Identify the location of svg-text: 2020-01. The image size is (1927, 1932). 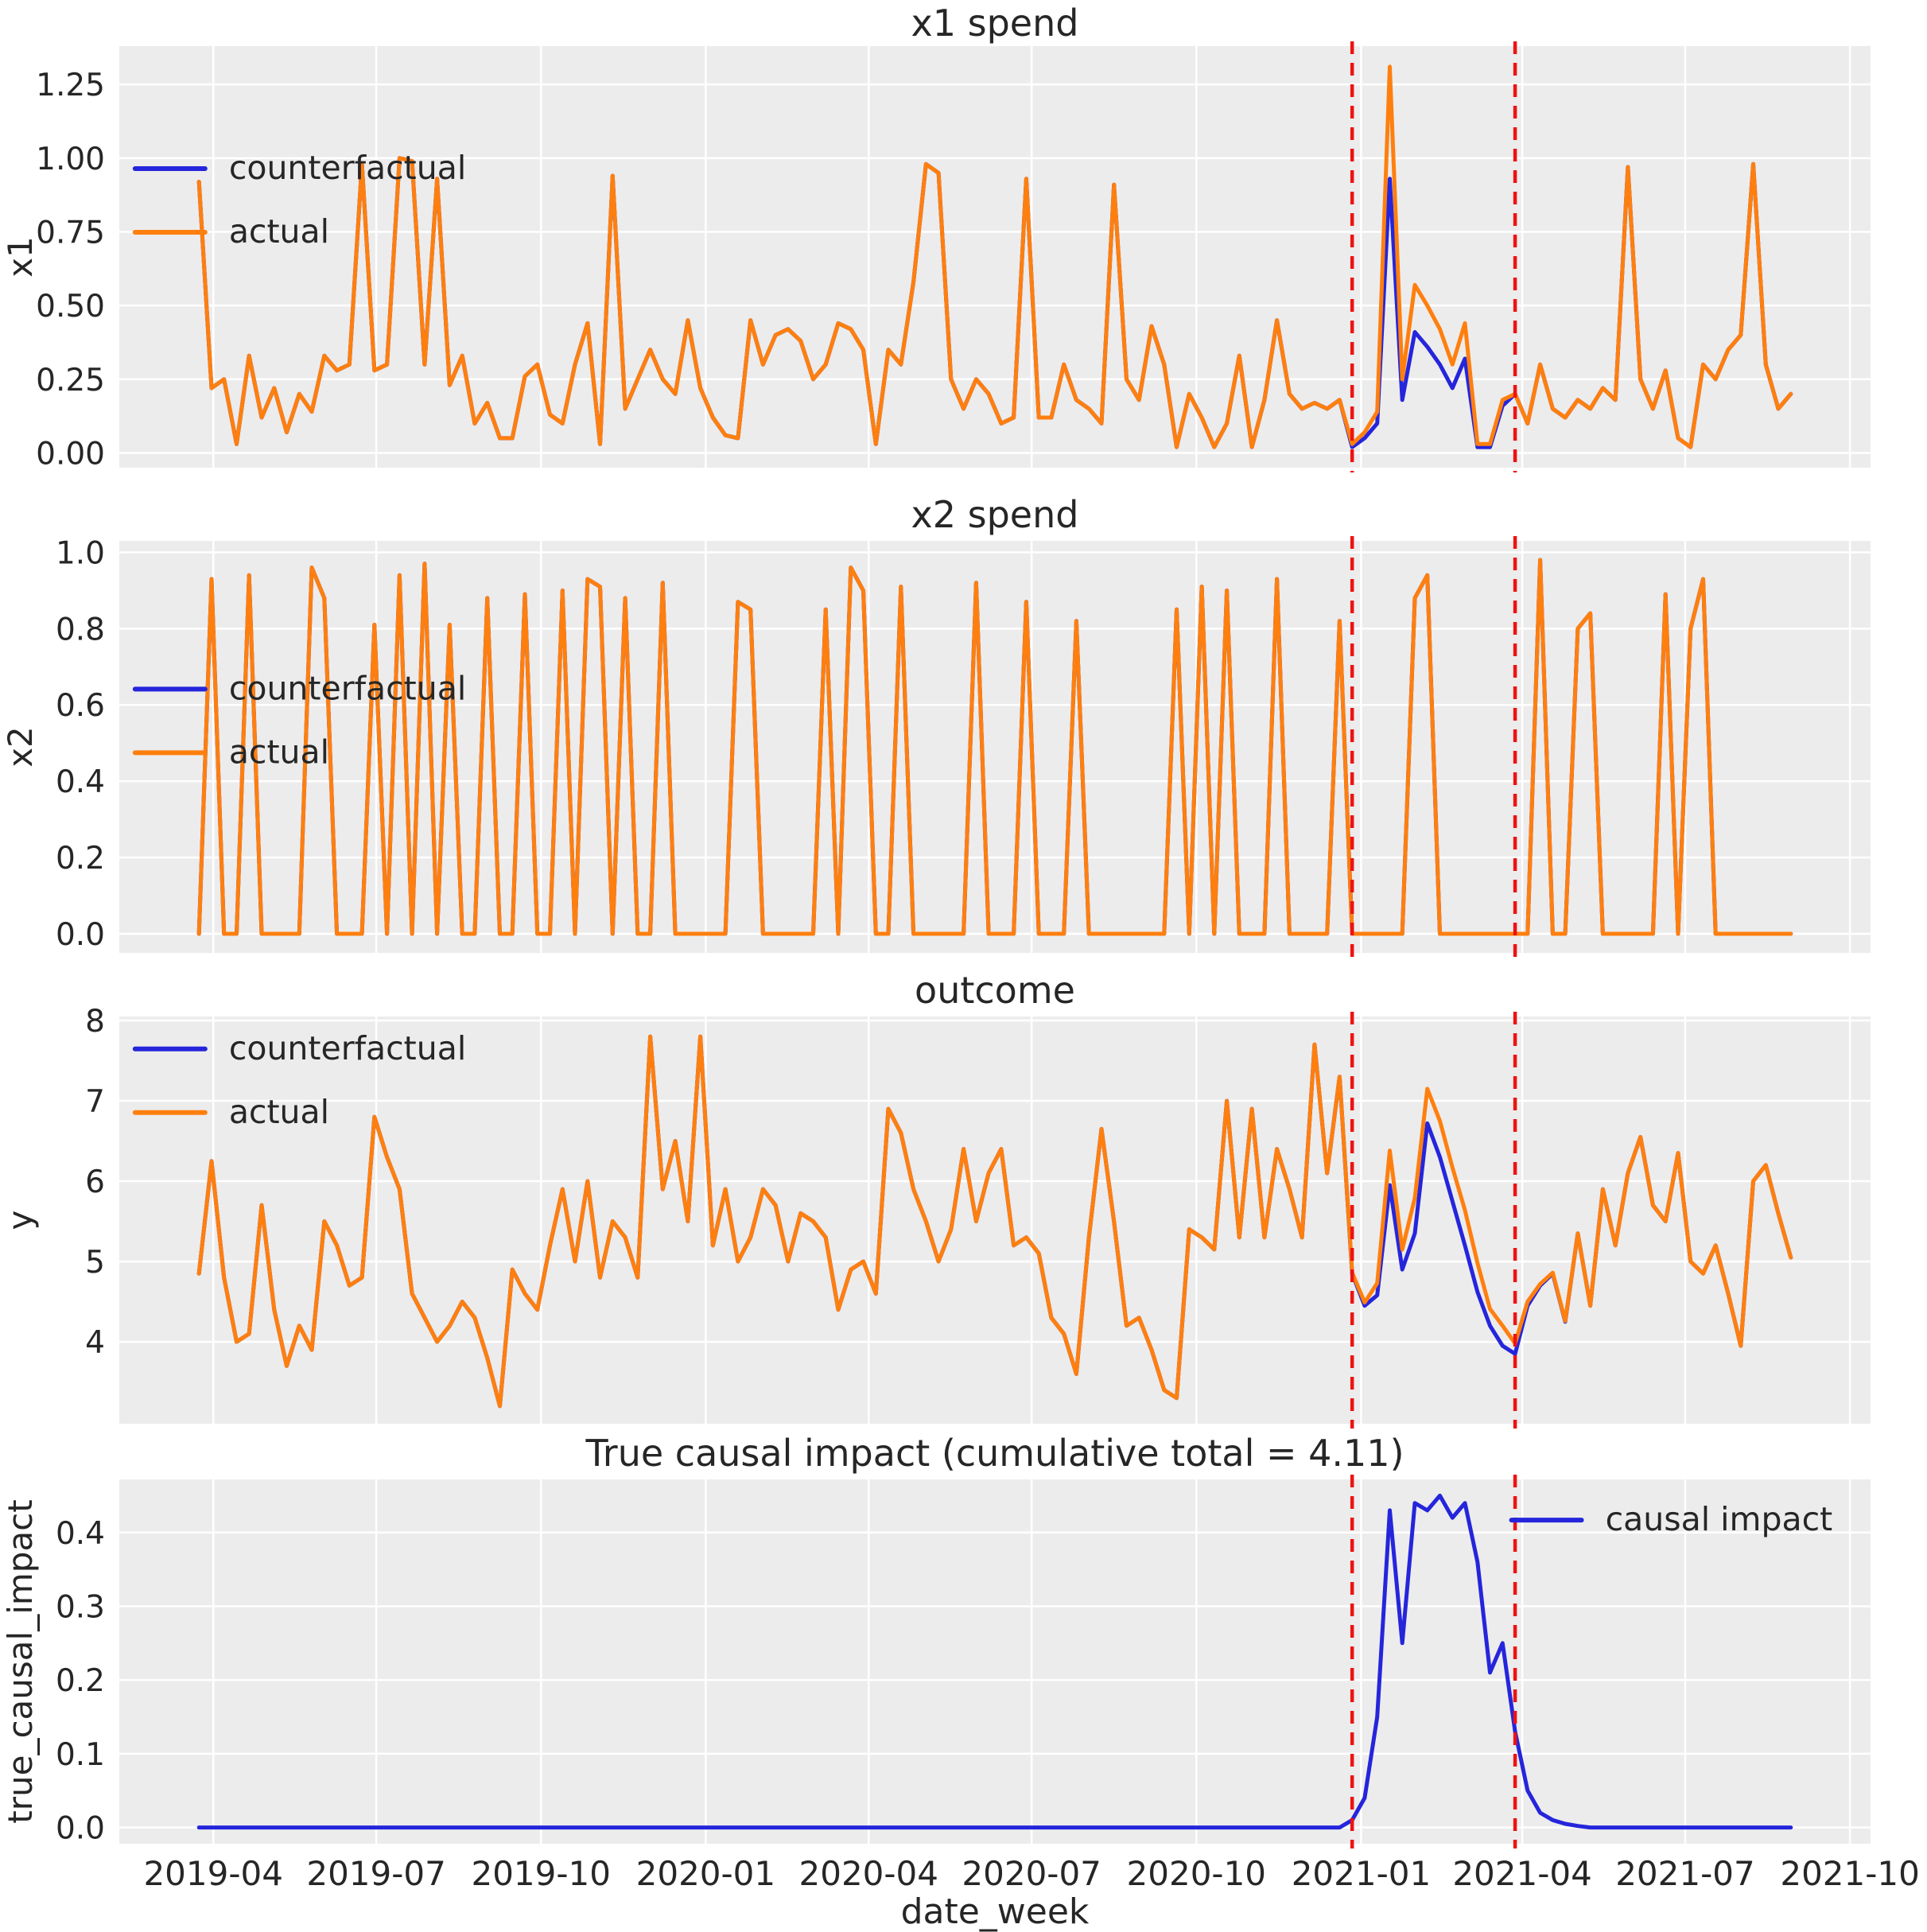
(706, 1873).